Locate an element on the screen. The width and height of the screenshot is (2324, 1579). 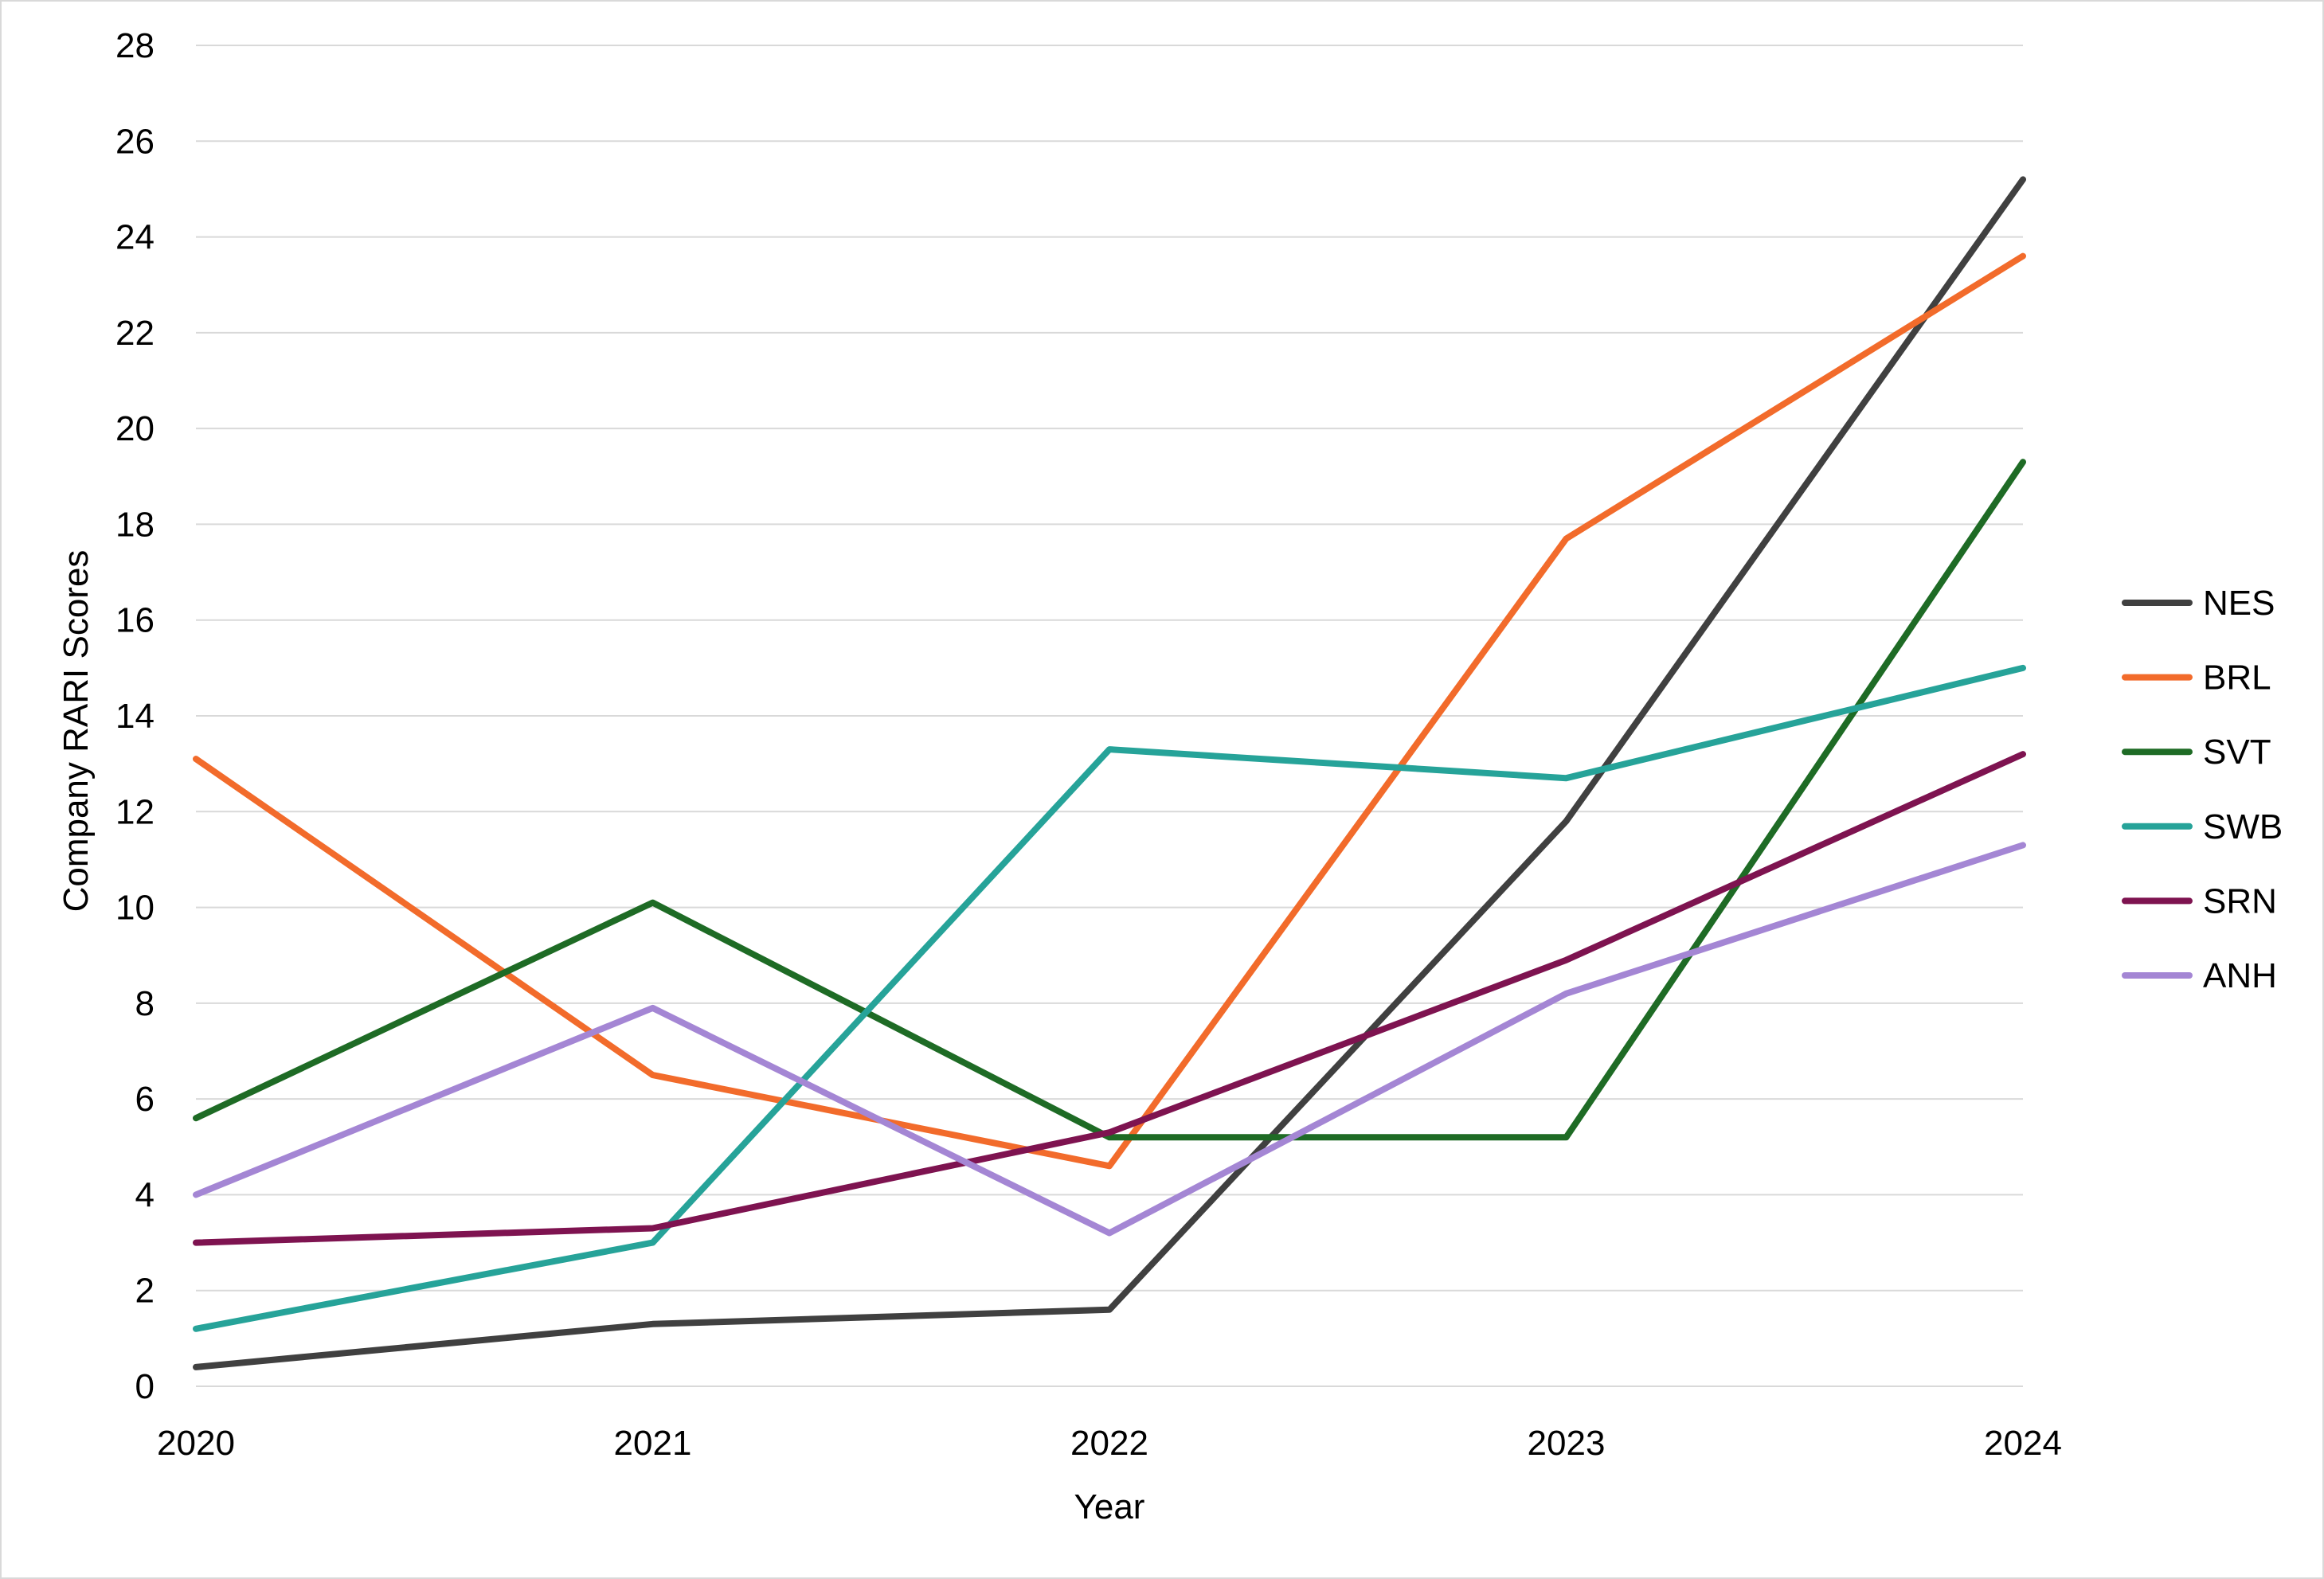
y-tick-label: 8 is located at coordinates (145, 1003).